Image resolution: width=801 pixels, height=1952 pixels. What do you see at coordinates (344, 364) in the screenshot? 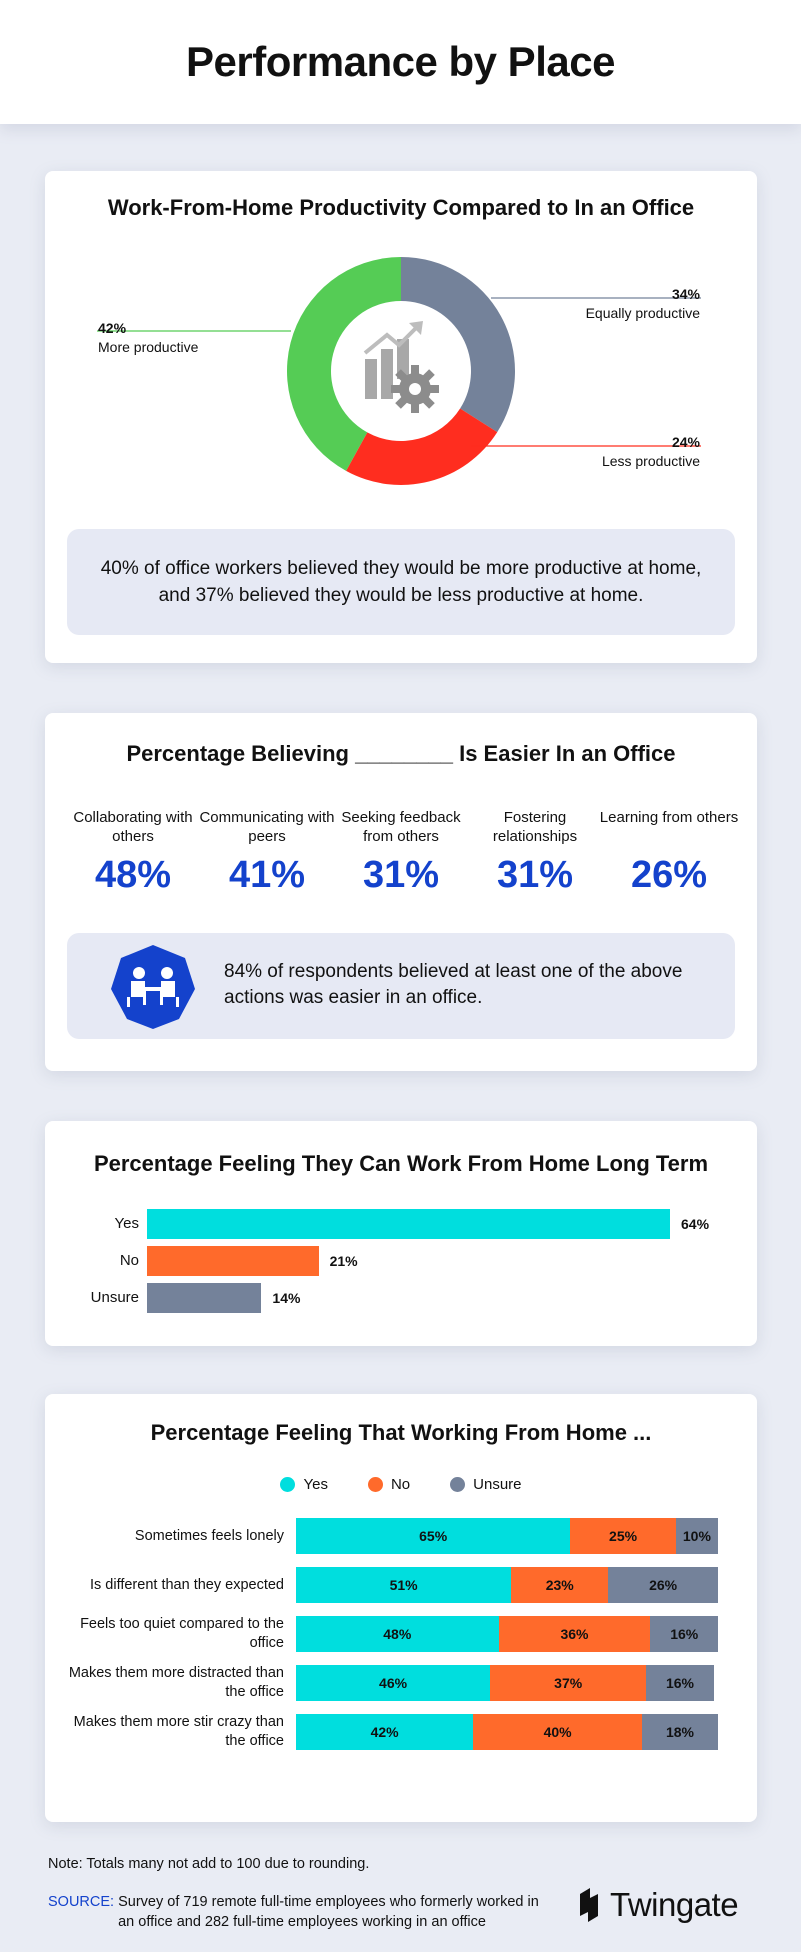
I see `donut-slice-more` at bounding box center [344, 364].